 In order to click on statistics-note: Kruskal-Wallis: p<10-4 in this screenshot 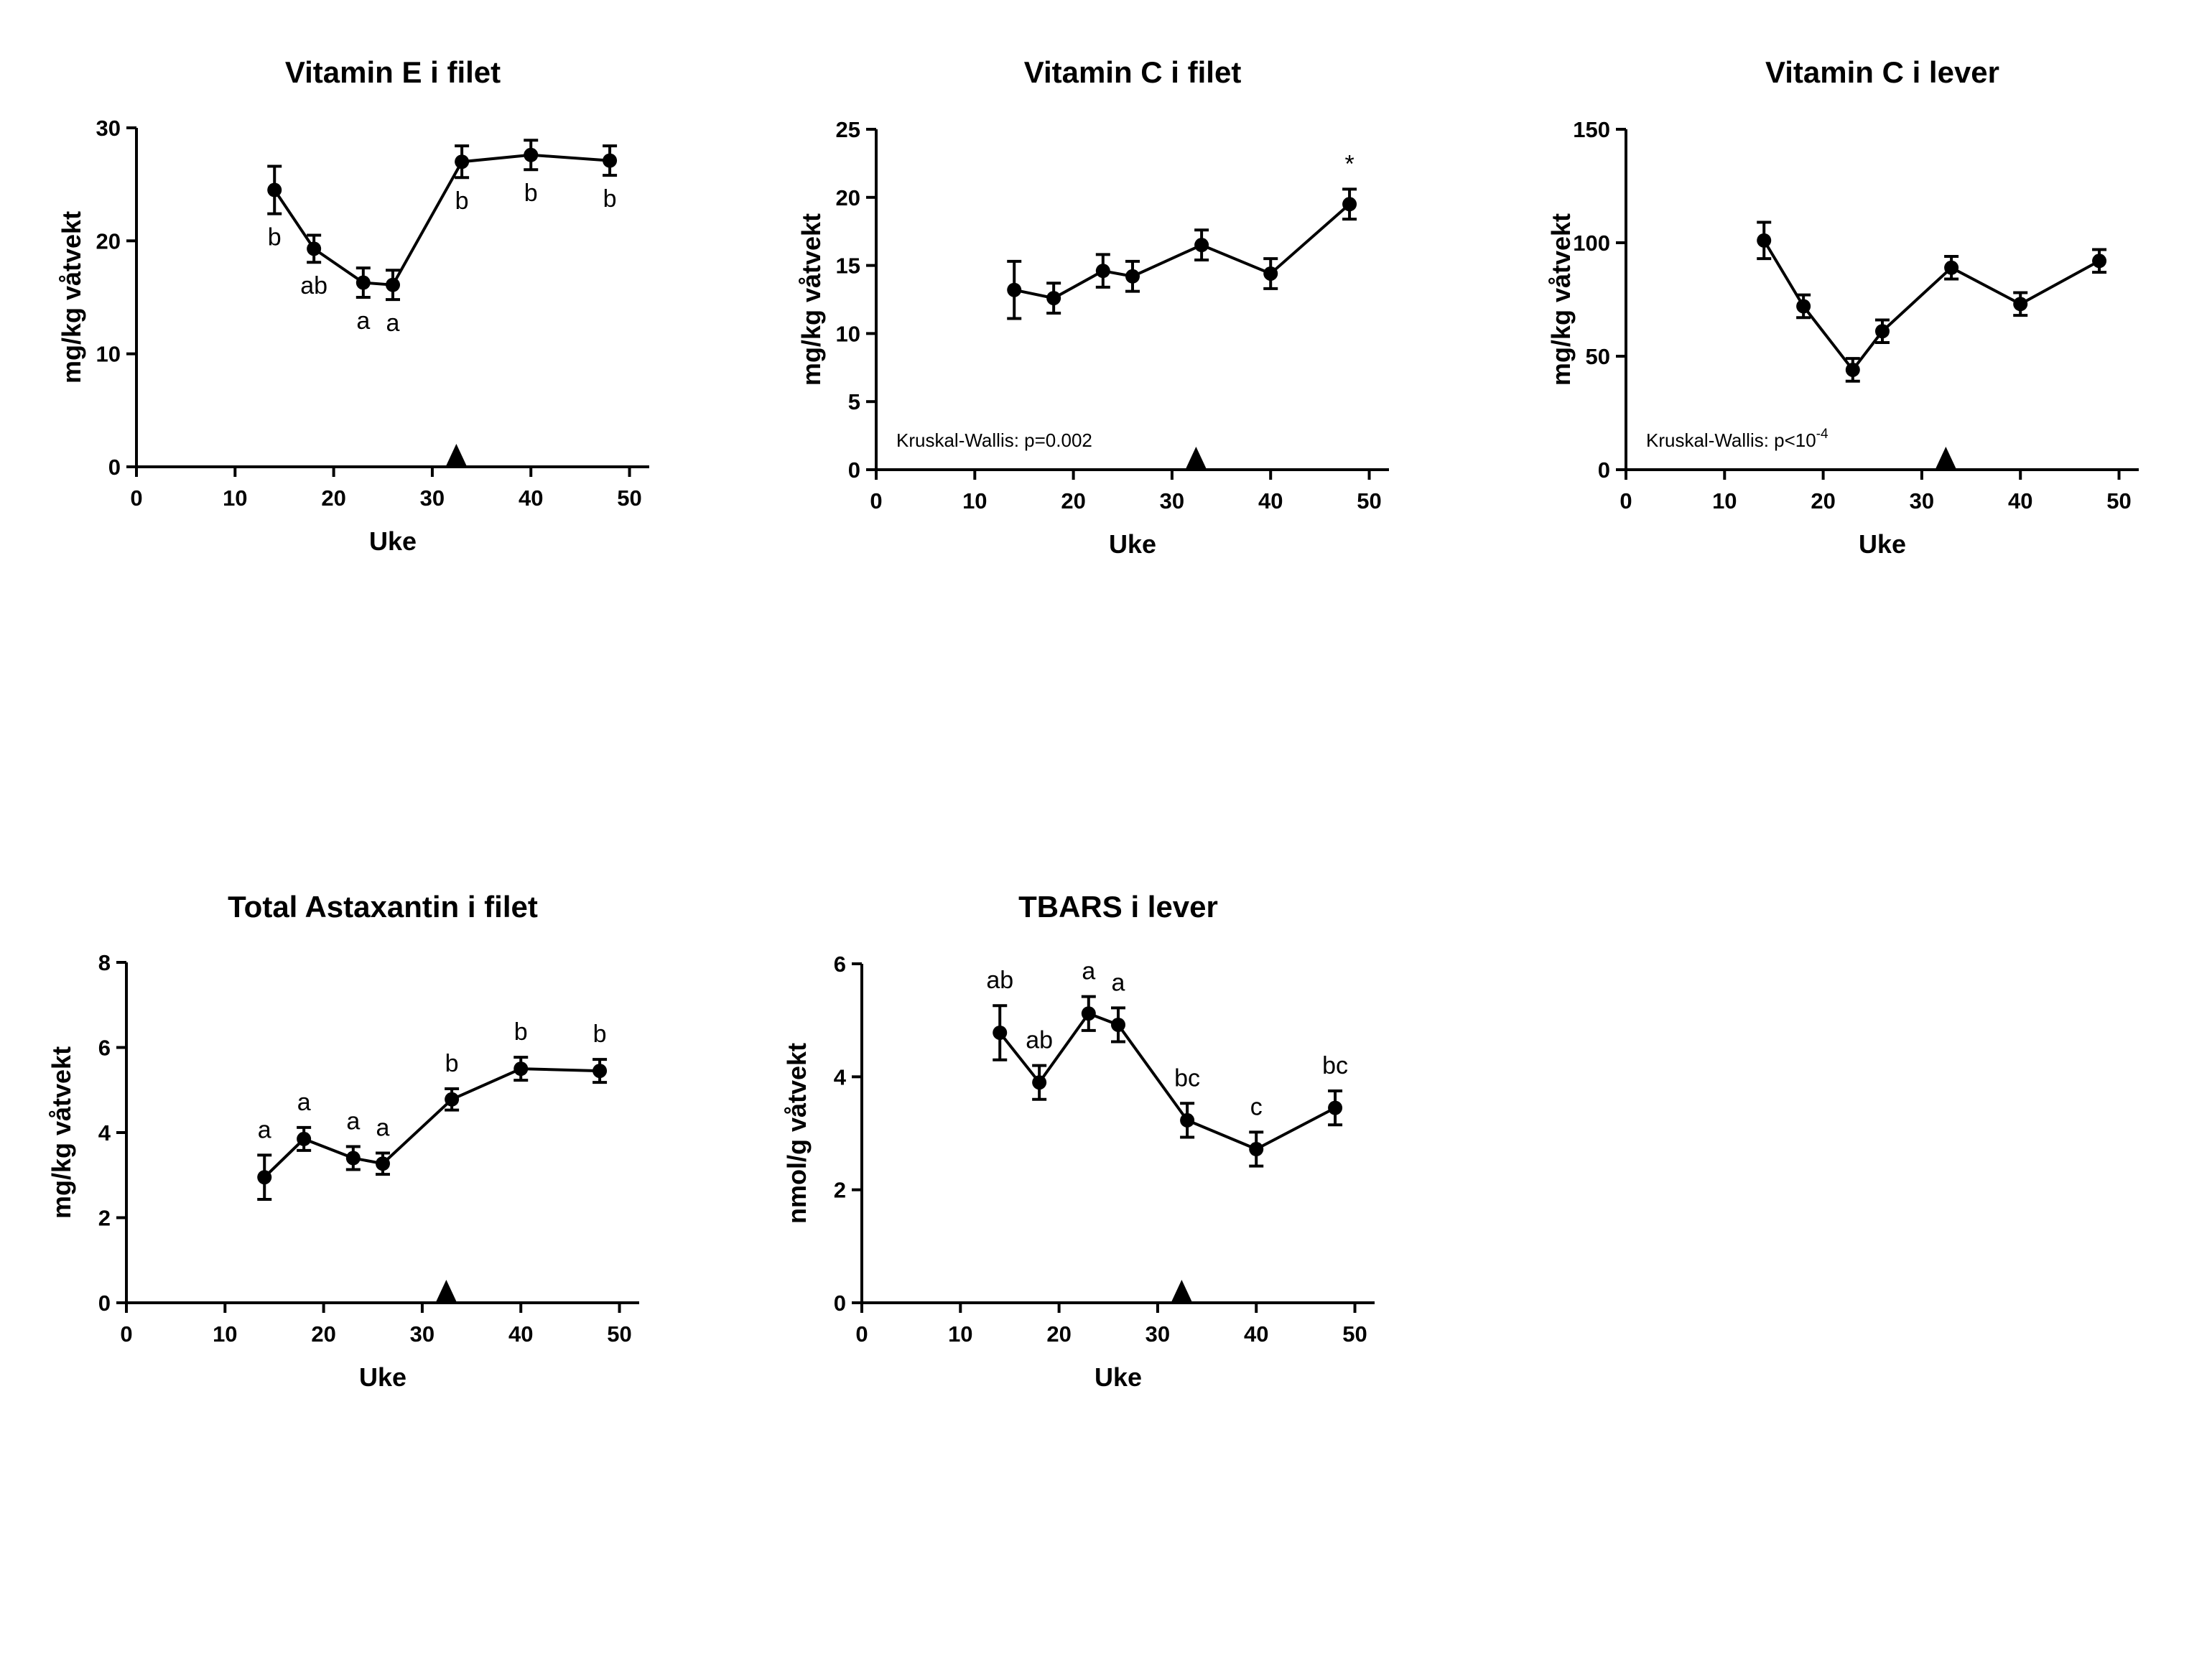, I will do `click(1737, 439)`.